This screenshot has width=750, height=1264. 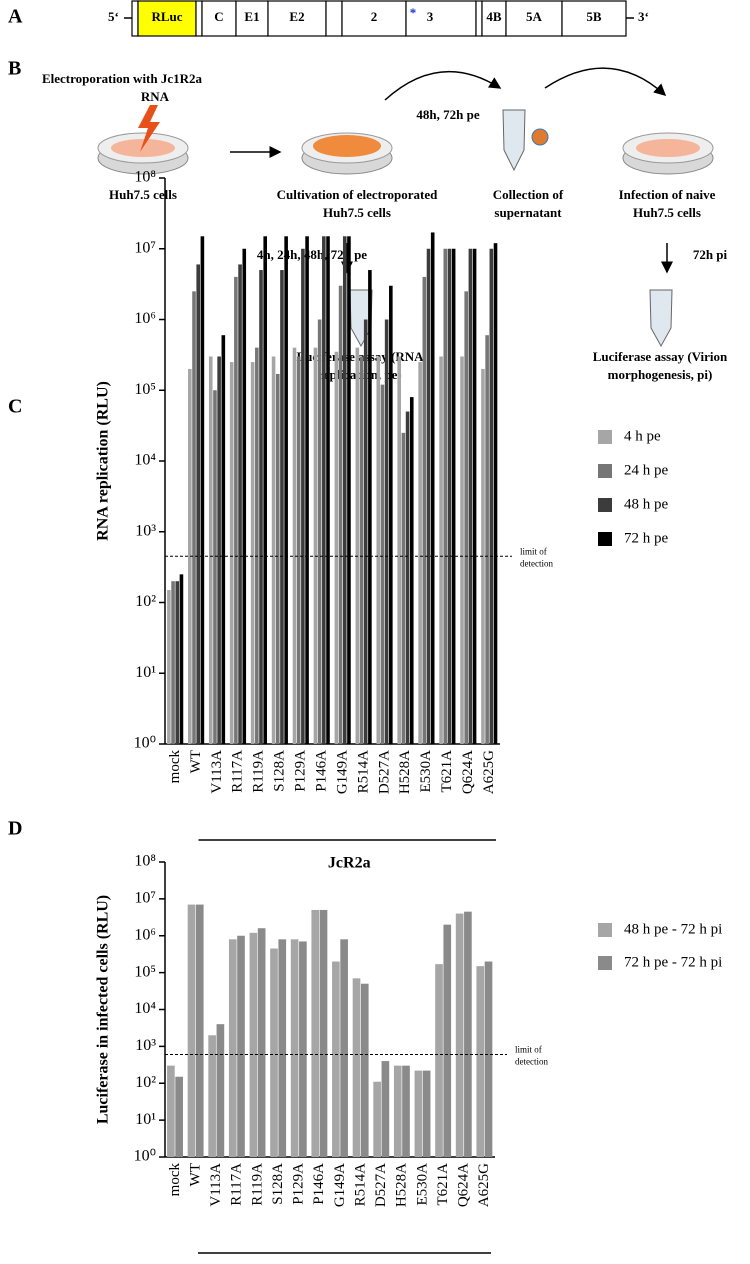 What do you see at coordinates (531, 1062) in the screenshot?
I see `detection-label: detection` at bounding box center [531, 1062].